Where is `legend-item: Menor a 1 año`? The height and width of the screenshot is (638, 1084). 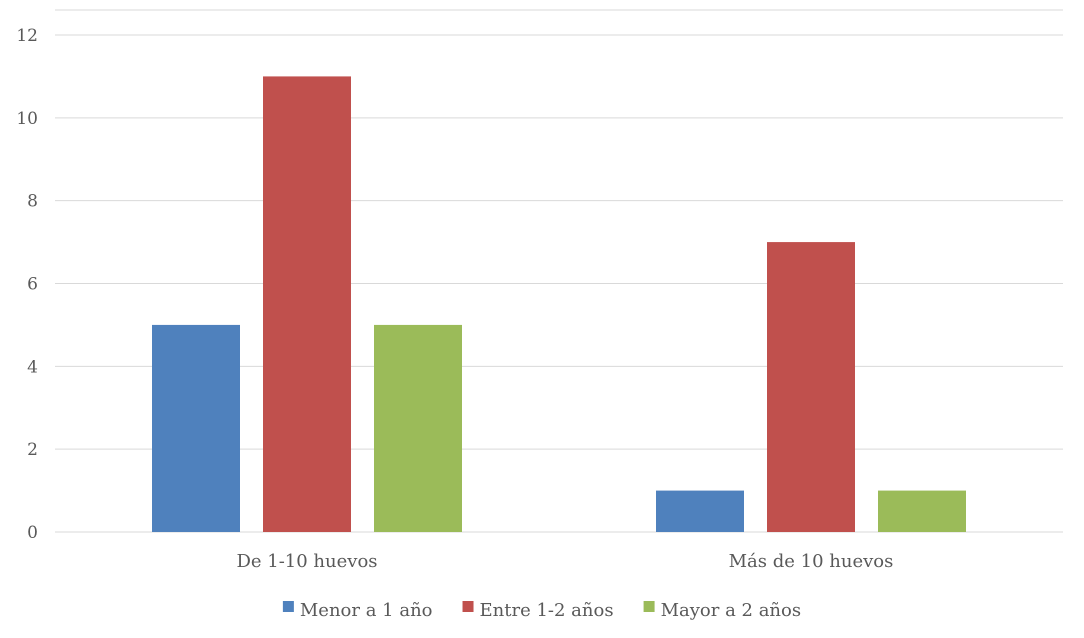 legend-item: Menor a 1 año is located at coordinates (357, 610).